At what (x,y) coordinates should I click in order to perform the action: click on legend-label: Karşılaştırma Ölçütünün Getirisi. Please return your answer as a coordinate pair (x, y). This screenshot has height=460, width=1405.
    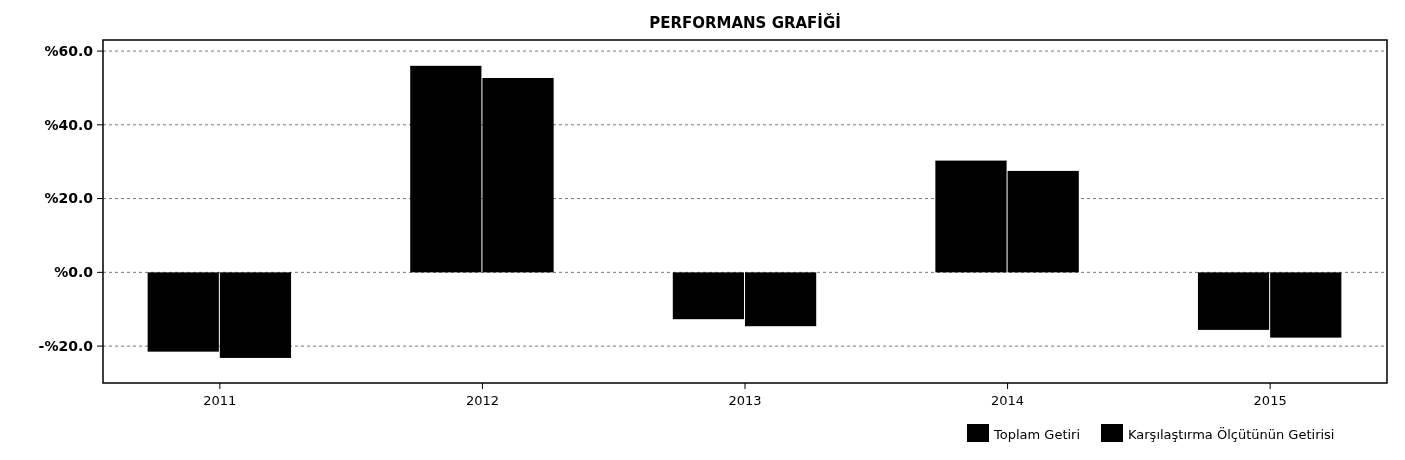
    Looking at the image, I should click on (1231, 433).